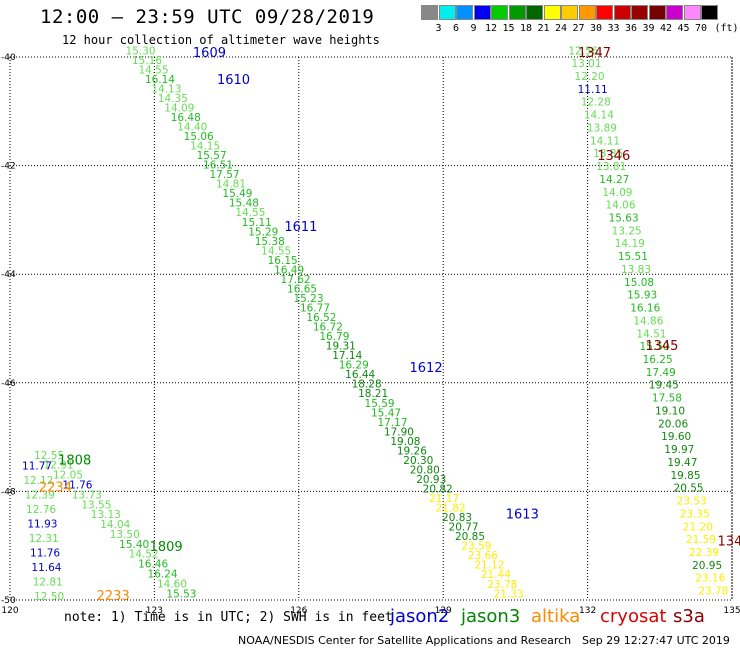 The width and height of the screenshot is (740, 650). Describe the element at coordinates (8, 58) in the screenshot. I see `lat-tick-label: -40` at that location.